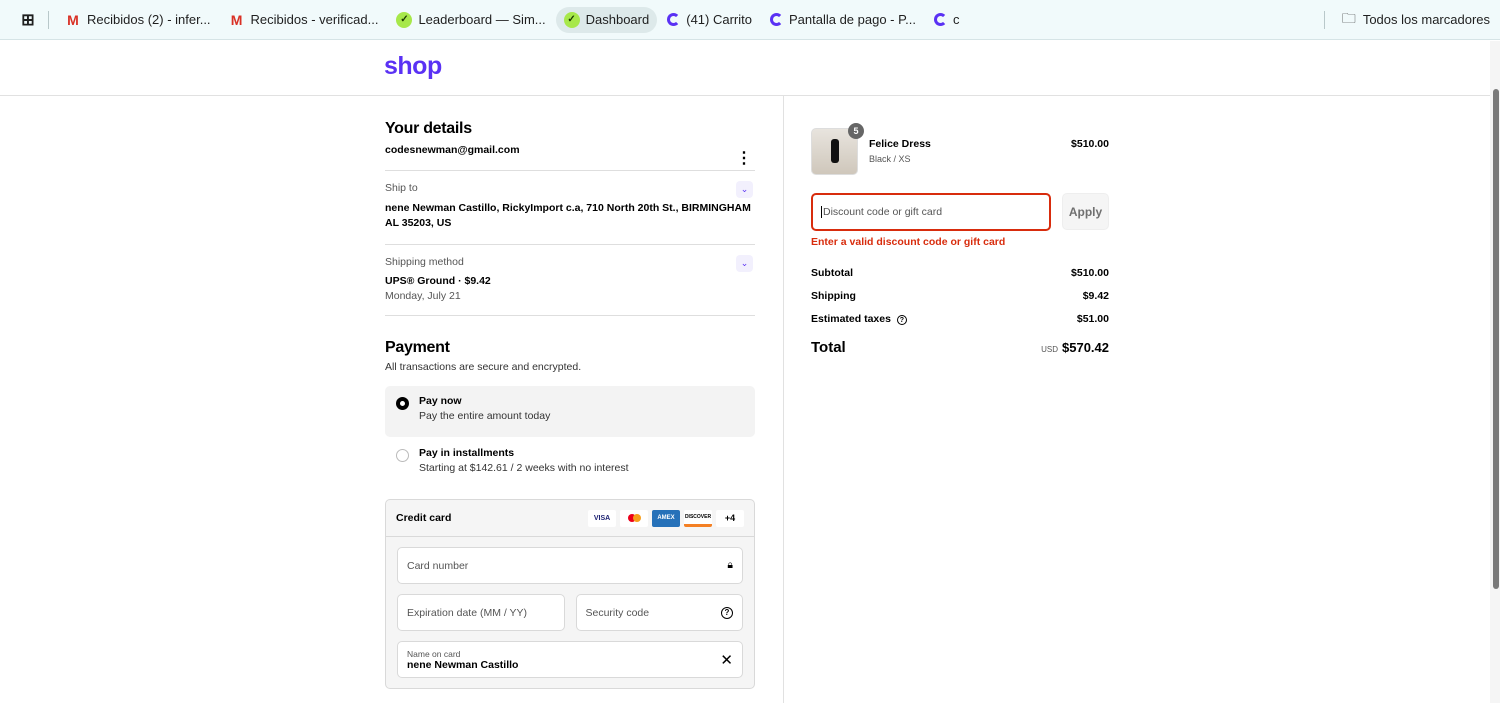  What do you see at coordinates (1085, 347) in the screenshot?
I see `total-value: $570.42` at bounding box center [1085, 347].